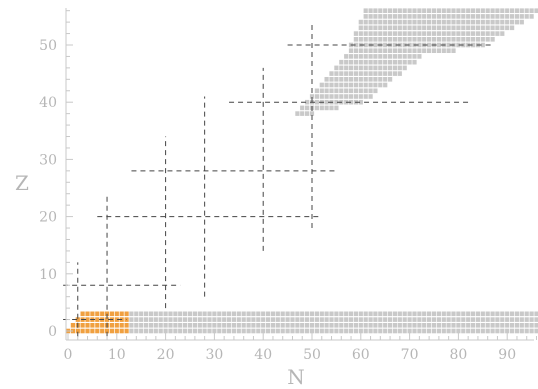 The height and width of the screenshot is (389, 538). Describe the element at coordinates (296, 377) in the screenshot. I see `x-axis-title: N` at that location.